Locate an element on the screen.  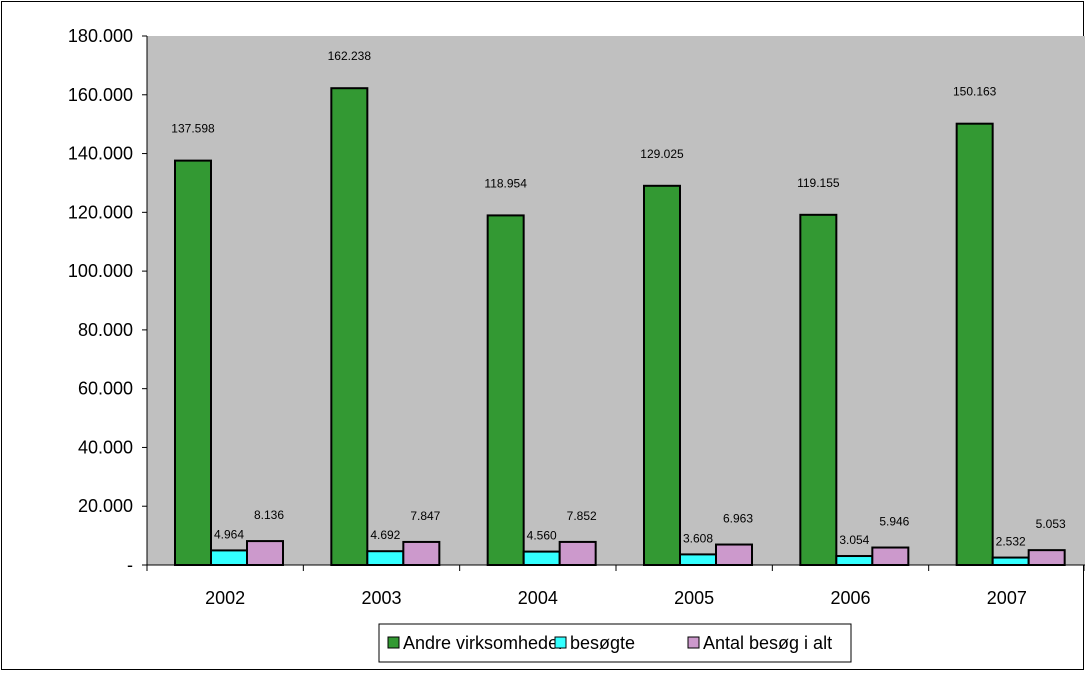
y-tick-label: 60.000 is located at coordinates (105, 389).